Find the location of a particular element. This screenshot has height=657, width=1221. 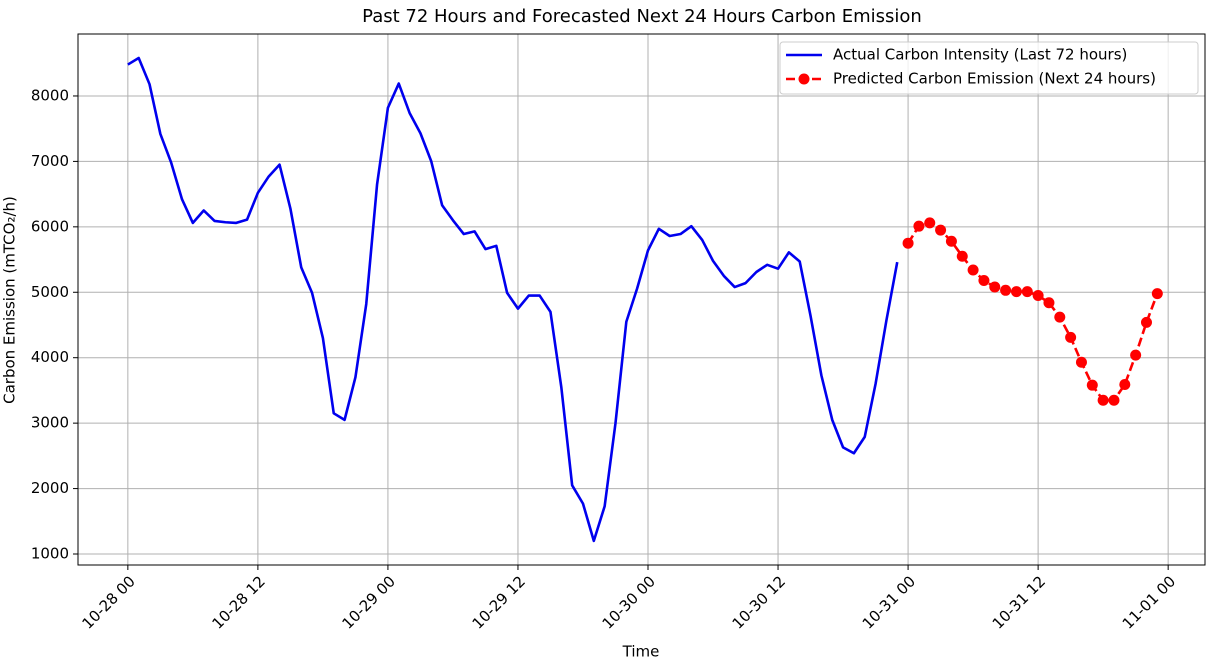

legend-marker is located at coordinates (804, 79).